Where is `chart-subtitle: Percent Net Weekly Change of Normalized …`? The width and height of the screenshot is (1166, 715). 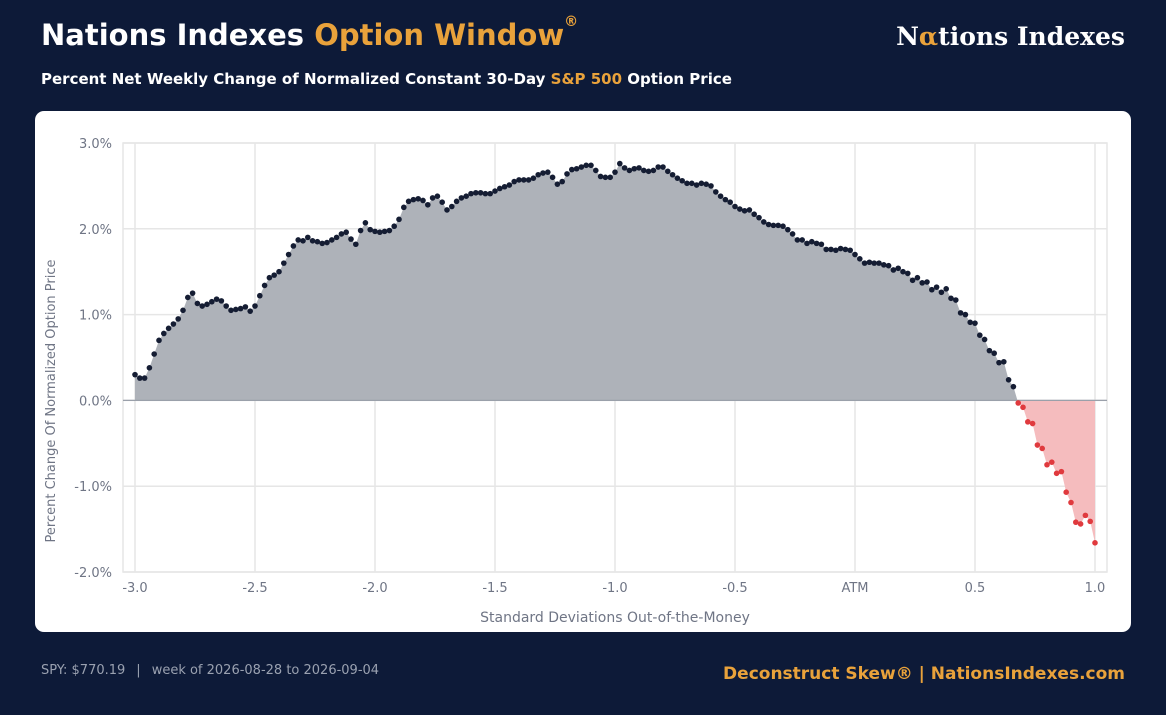
chart-subtitle: Percent Net Weekly Change of Normalized … is located at coordinates (386, 79).